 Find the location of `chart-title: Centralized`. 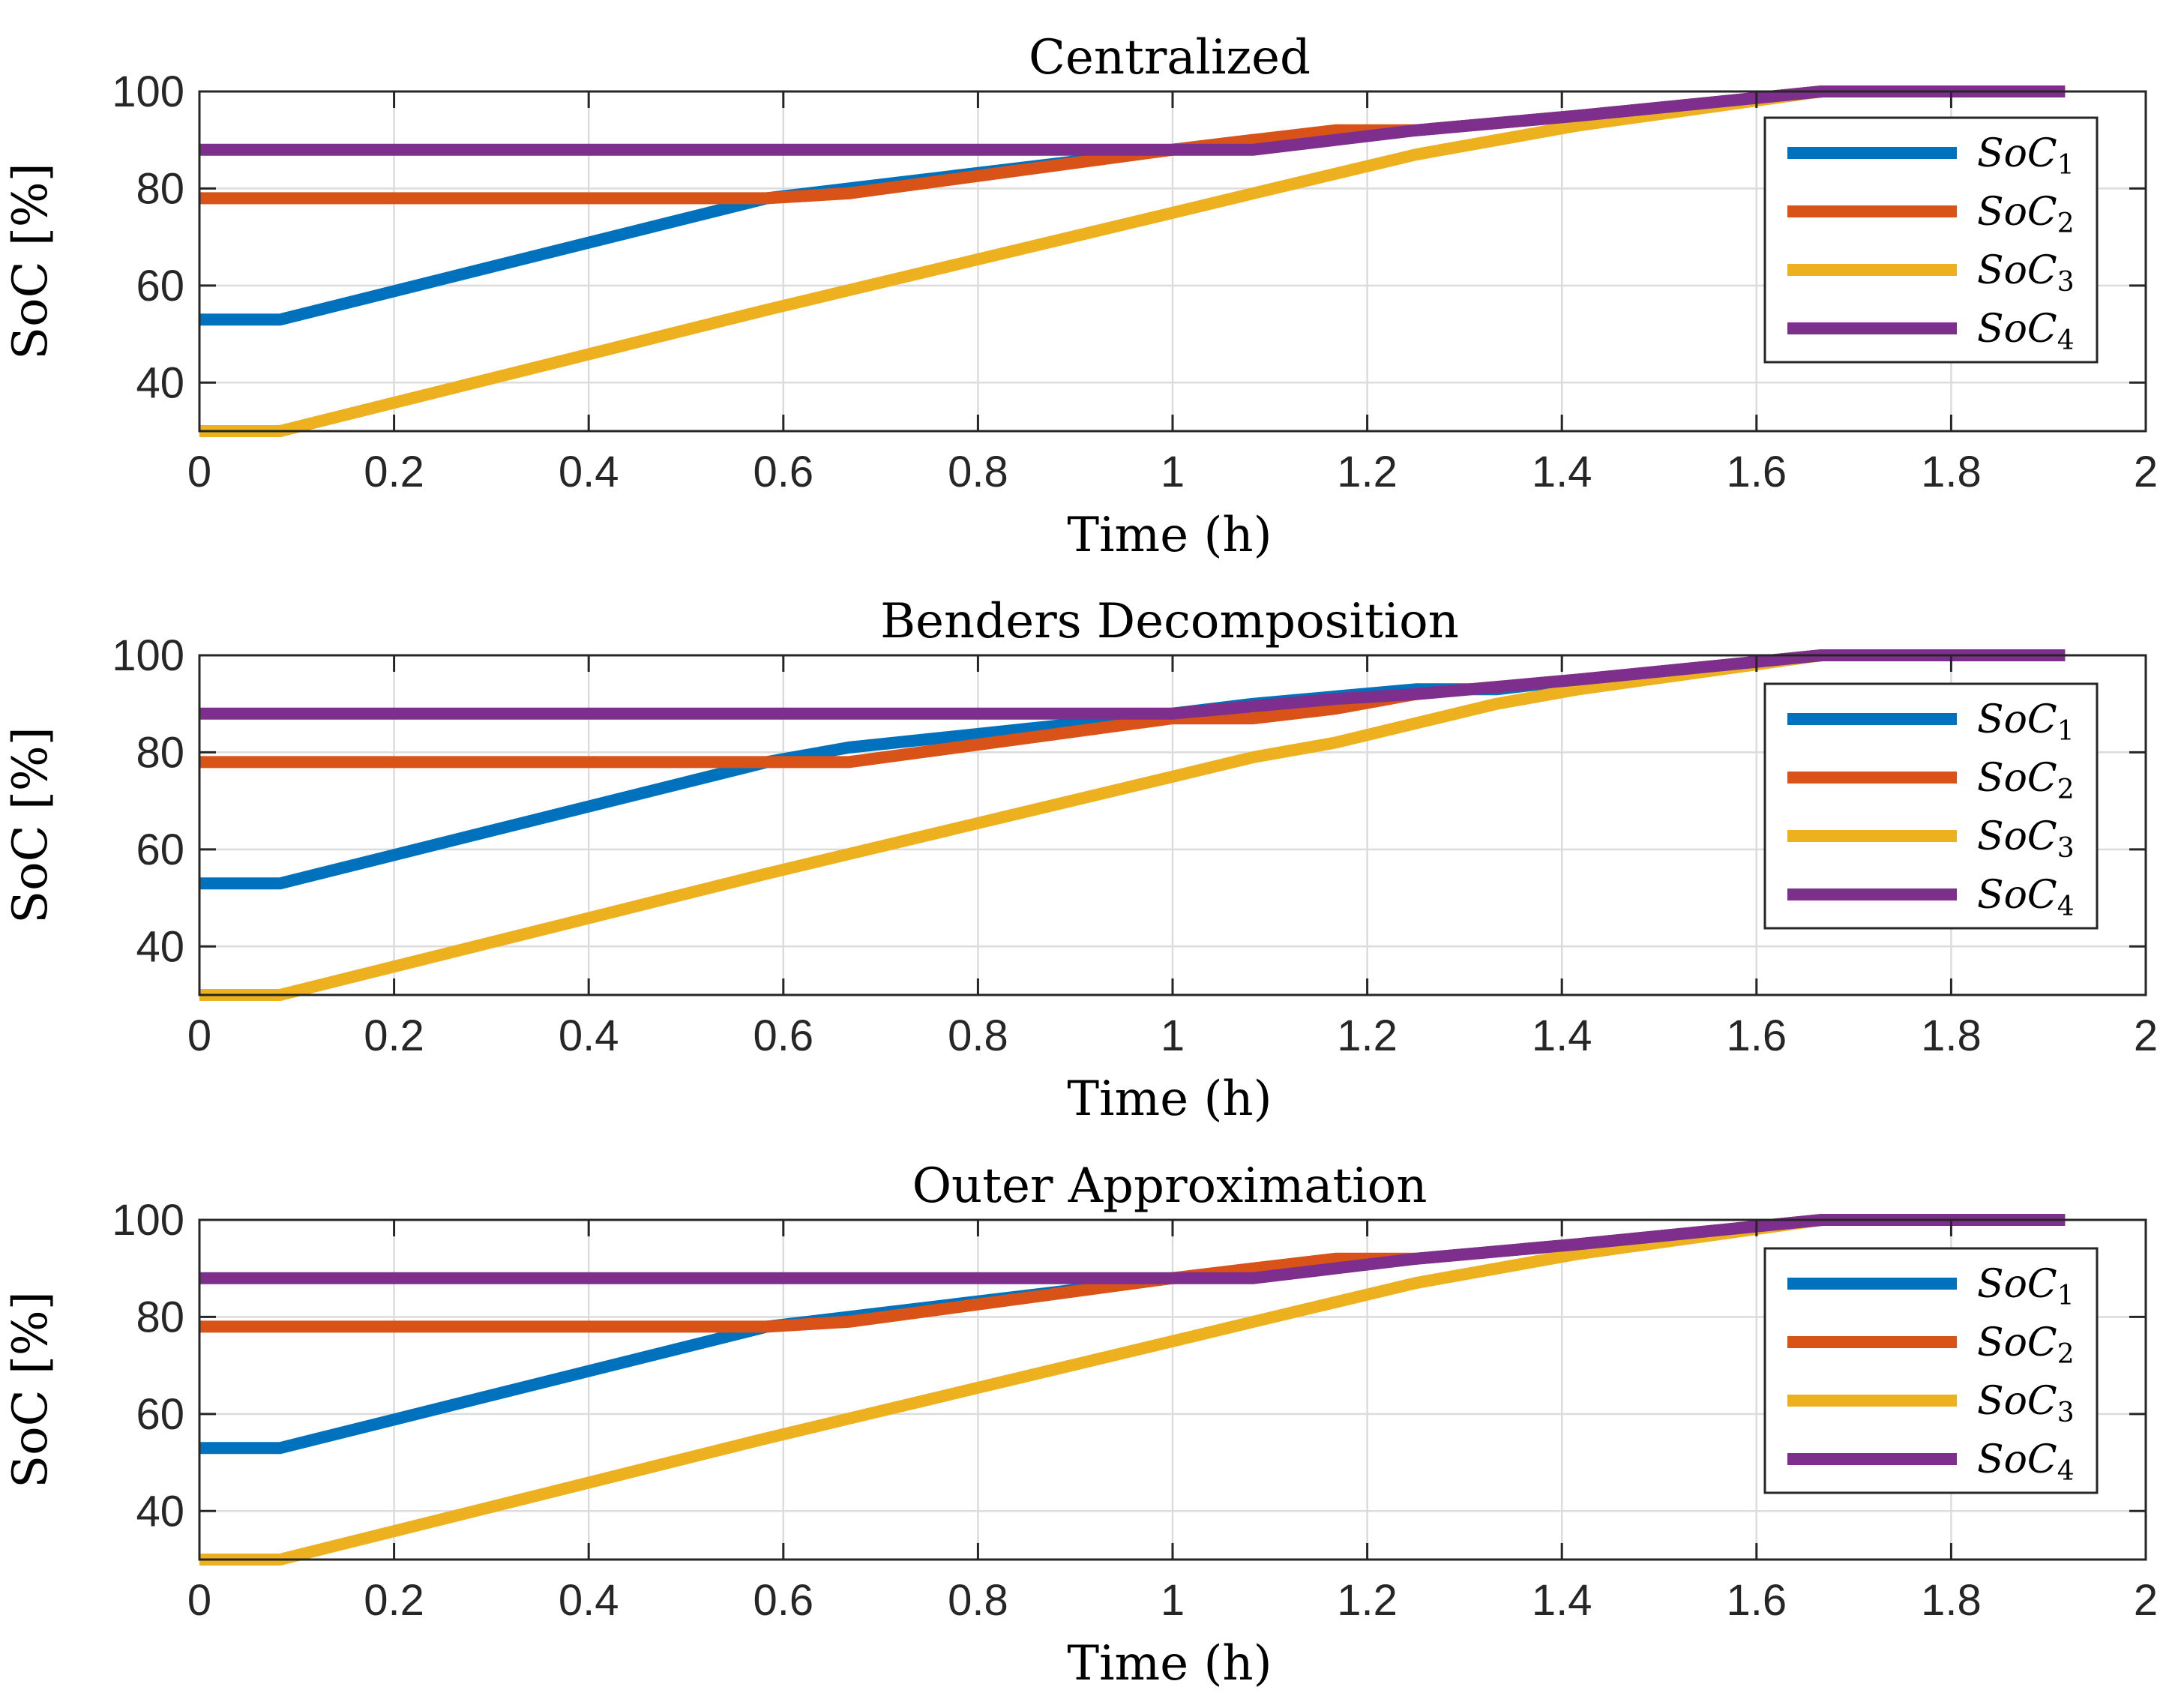

chart-title: Centralized is located at coordinates (1170, 58).